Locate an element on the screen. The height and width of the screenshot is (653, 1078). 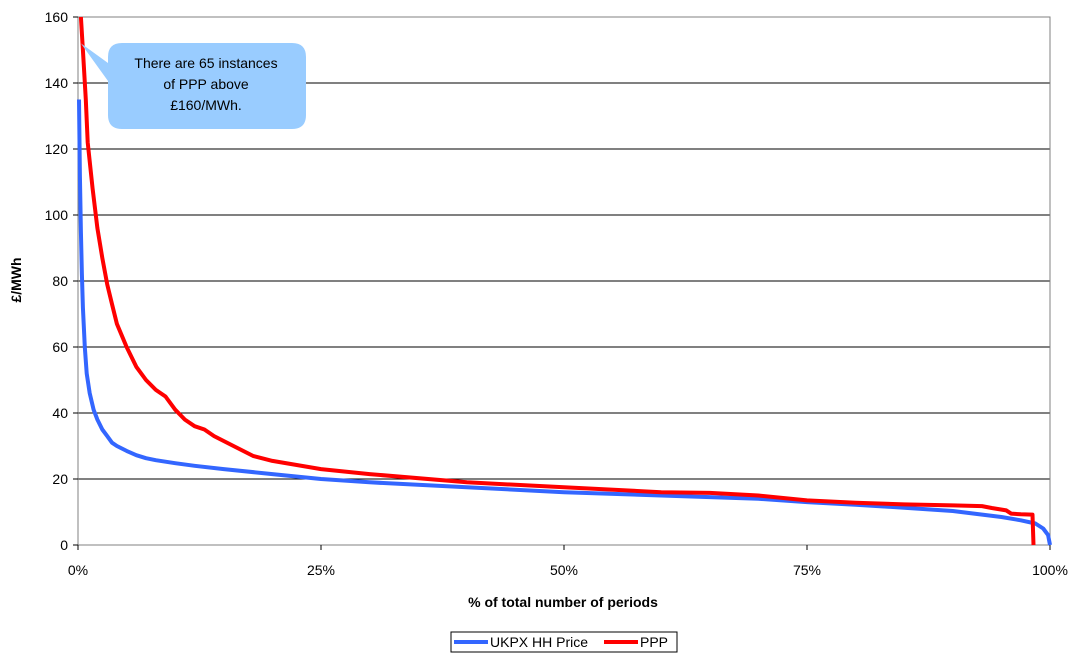
x-tick-label: 25% is located at coordinates (321, 570).